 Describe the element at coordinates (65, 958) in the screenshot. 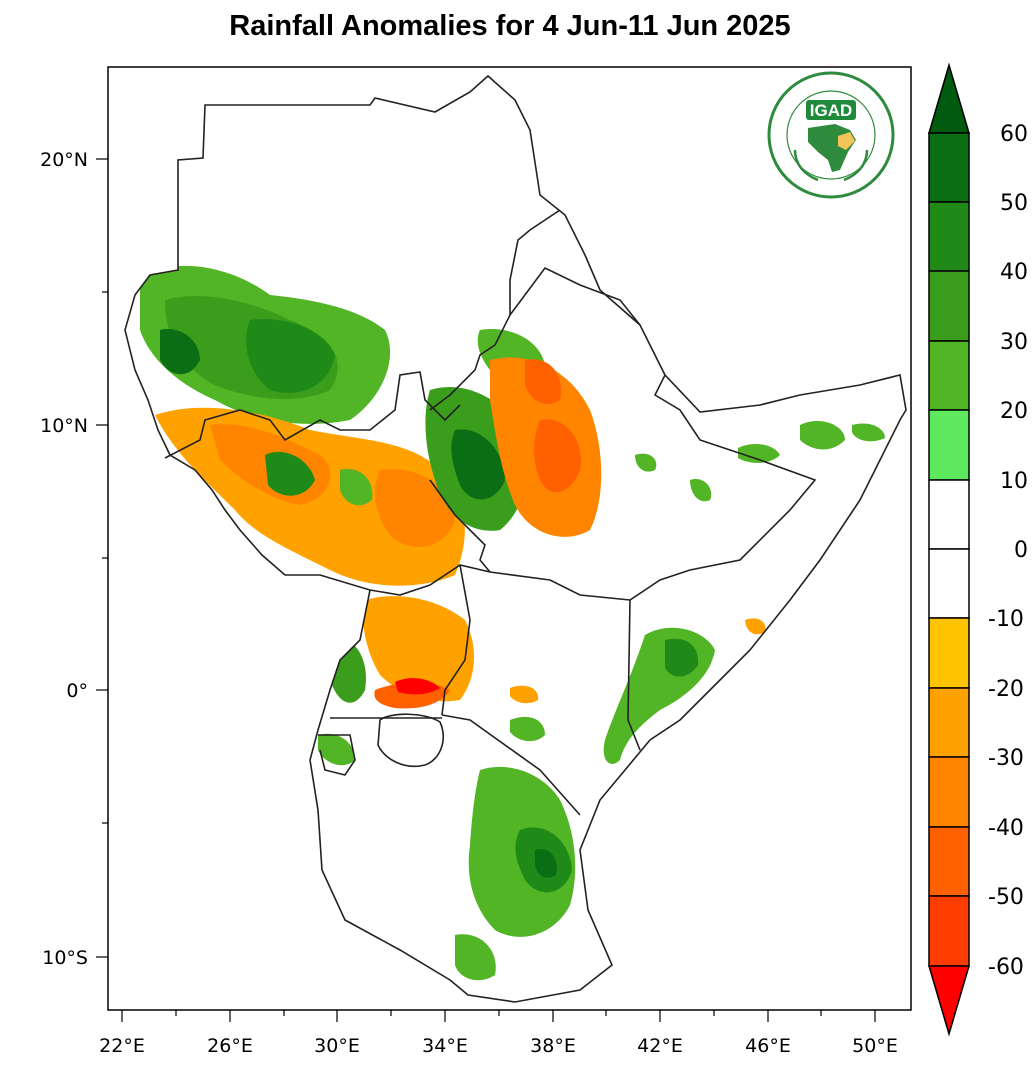

I see `lat-label: 10°S` at that location.